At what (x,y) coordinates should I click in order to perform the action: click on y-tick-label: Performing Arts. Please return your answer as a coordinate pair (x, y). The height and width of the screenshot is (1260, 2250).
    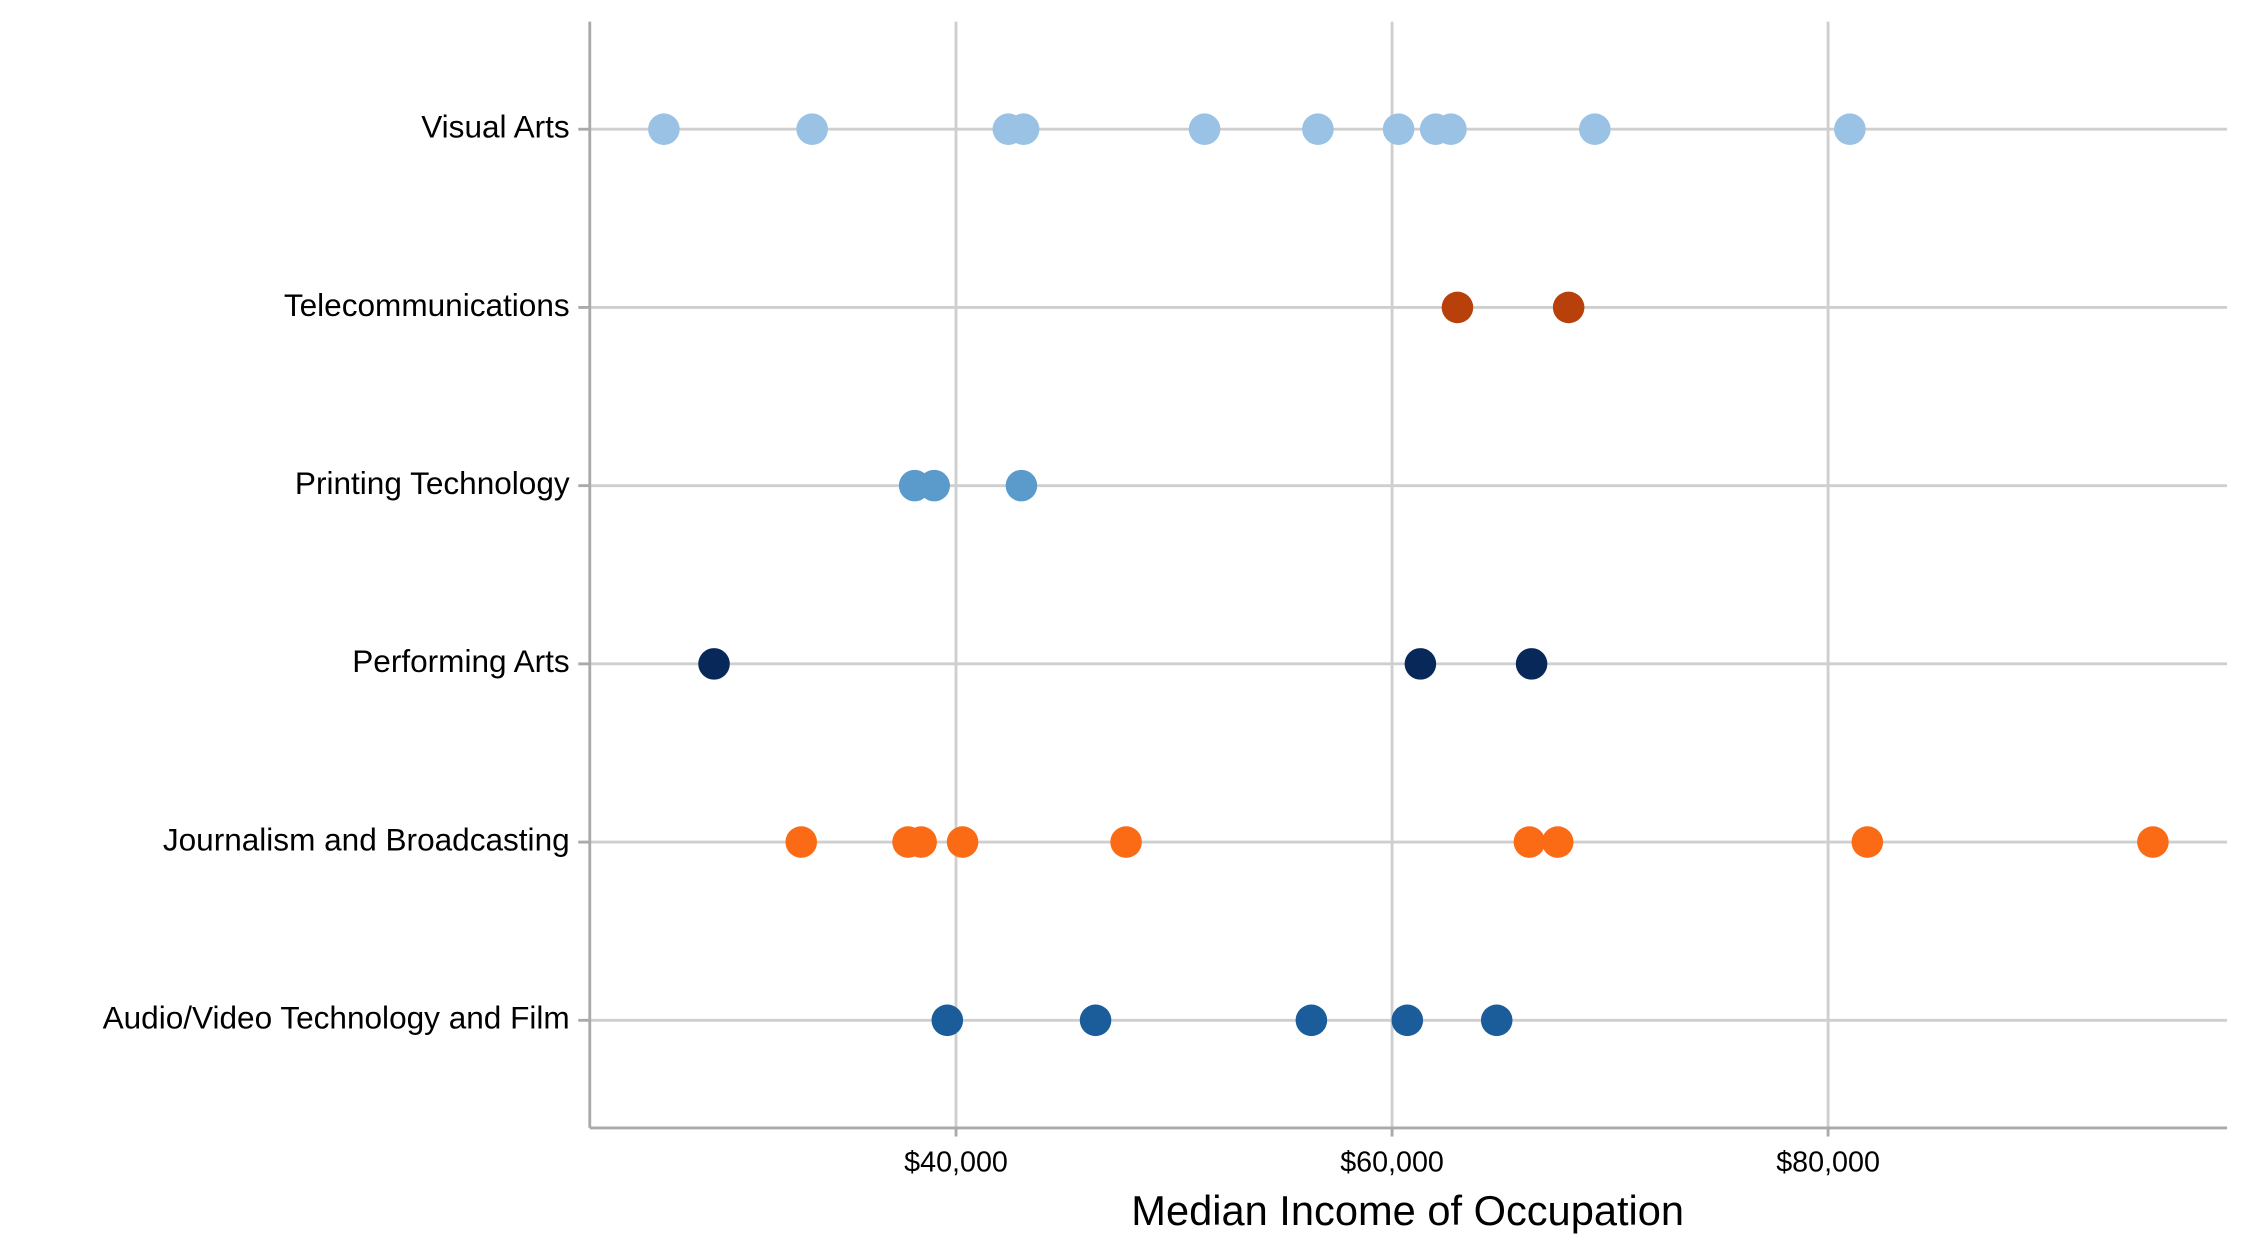
    Looking at the image, I should click on (460, 661).